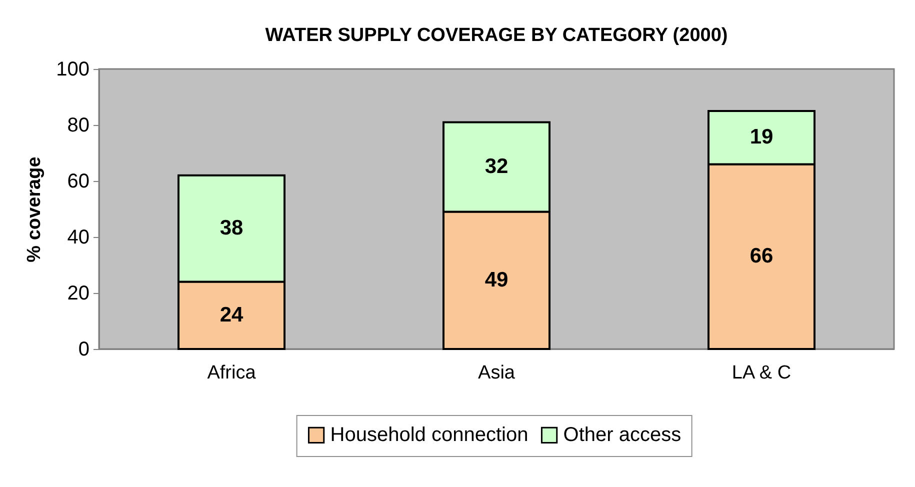 The image size is (915, 487). What do you see at coordinates (73, 69) in the screenshot?
I see `y-tick-label: 100` at bounding box center [73, 69].